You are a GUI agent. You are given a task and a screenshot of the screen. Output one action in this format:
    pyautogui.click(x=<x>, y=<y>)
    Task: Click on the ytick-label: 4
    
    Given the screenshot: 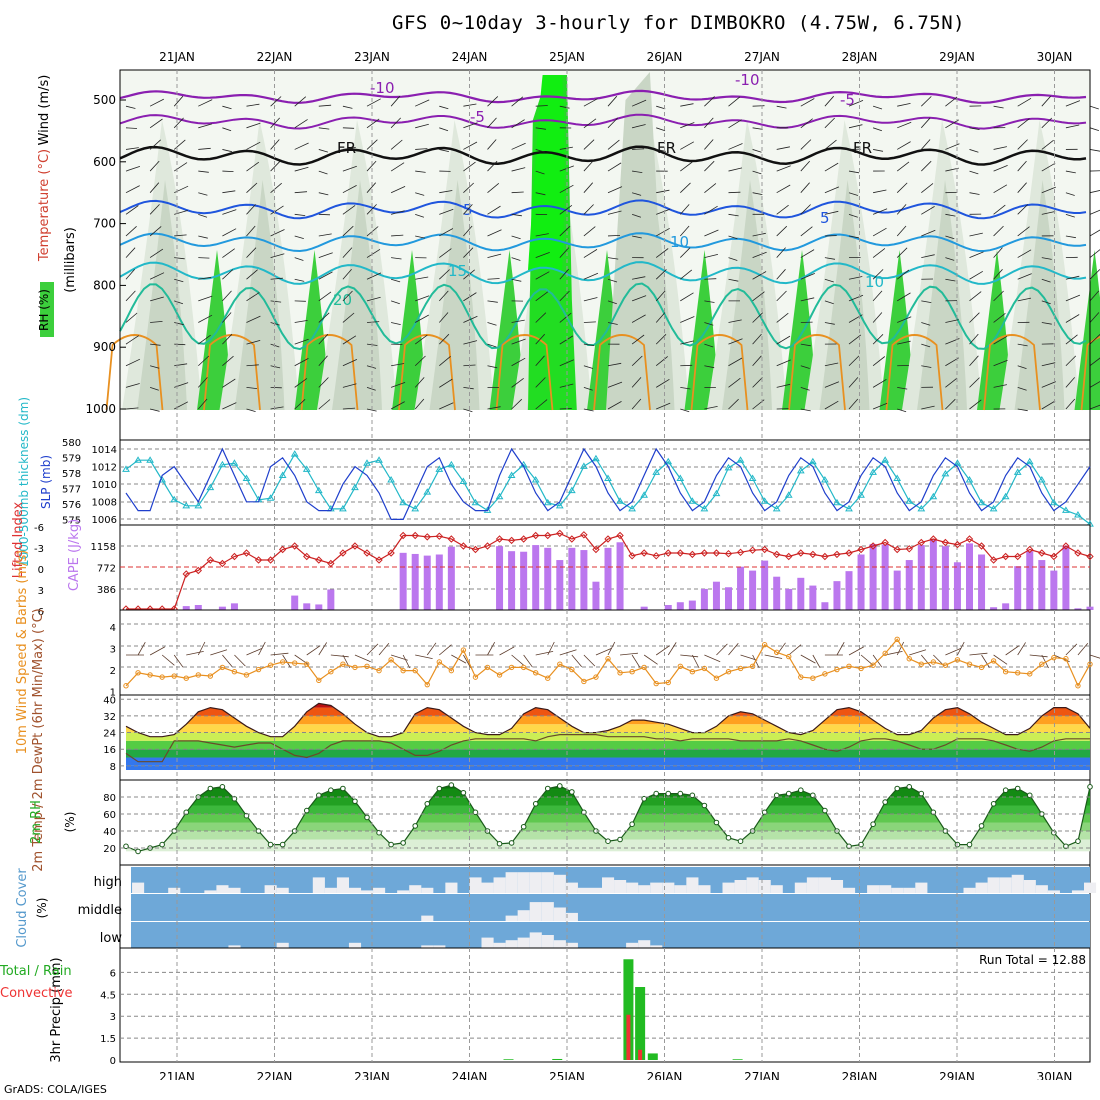 What is the action you would take?
    pyautogui.click(x=113, y=628)
    